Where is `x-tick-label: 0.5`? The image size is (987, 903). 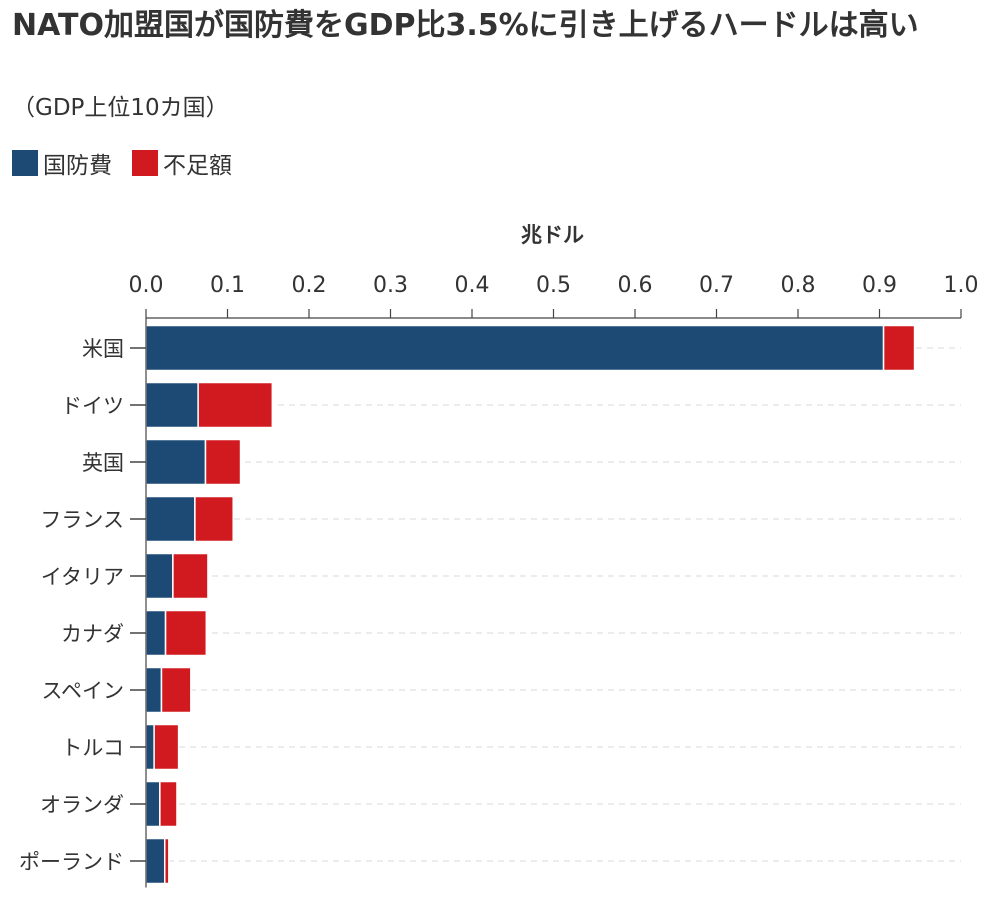
x-tick-label: 0.5 is located at coordinates (553, 285).